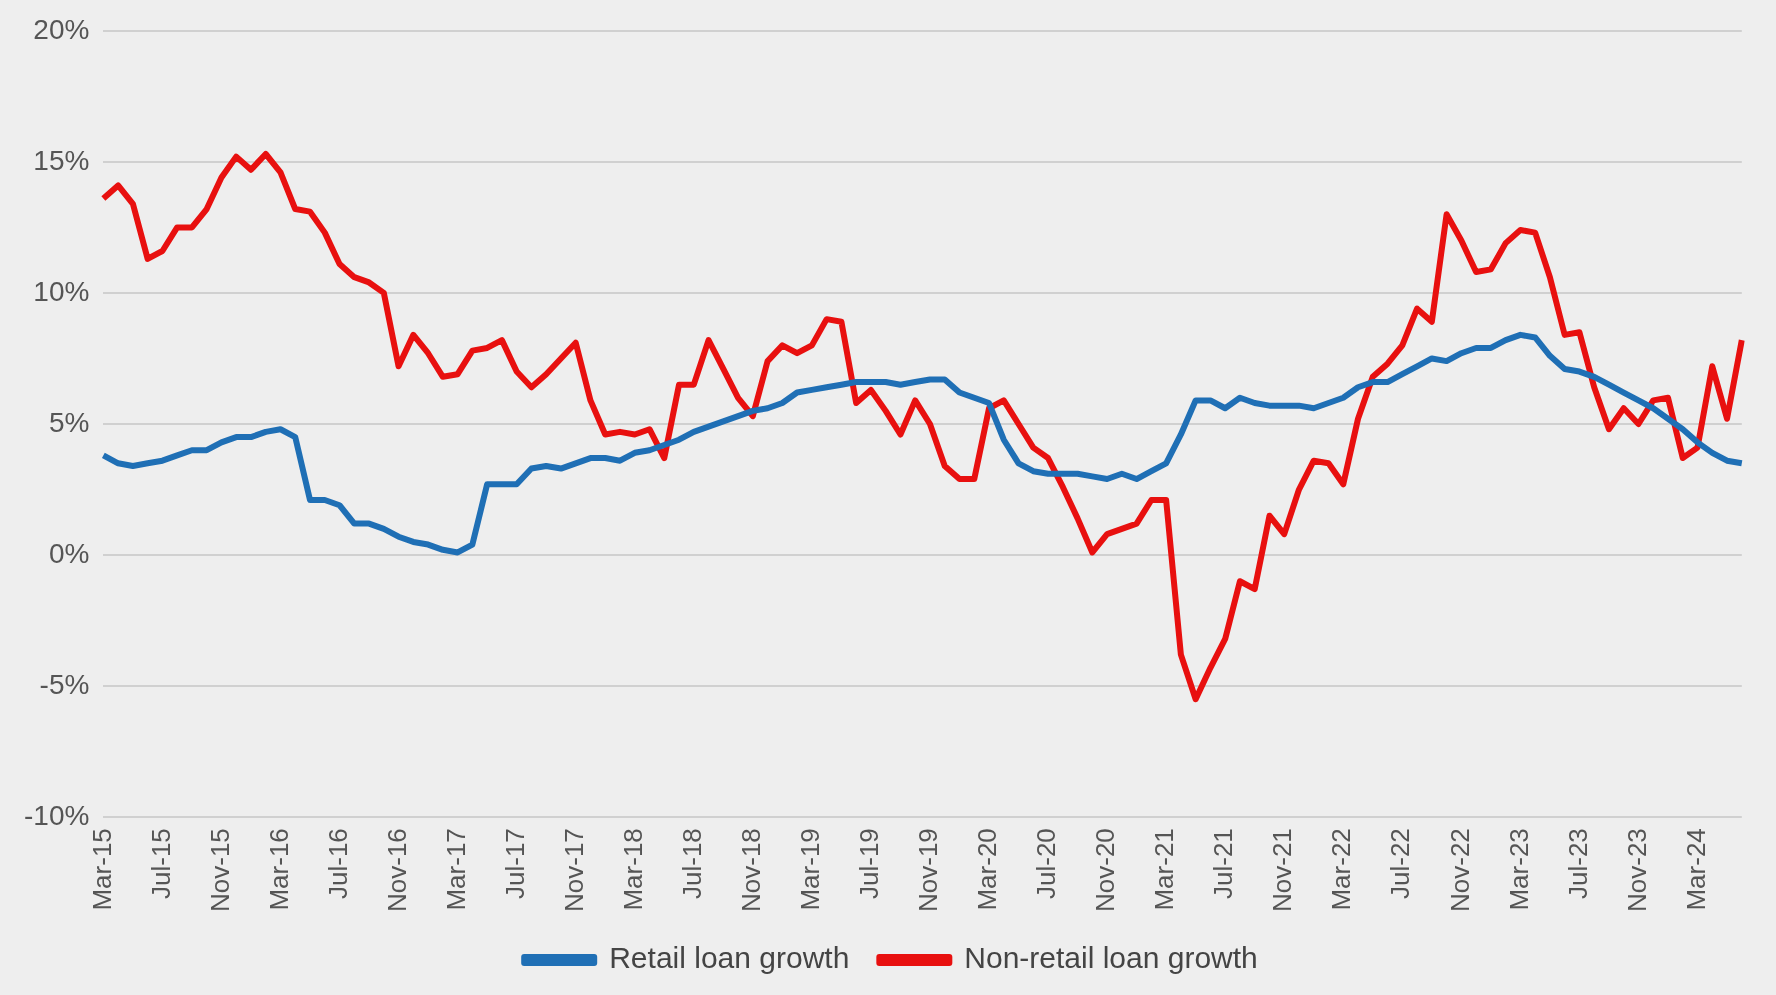 The image size is (1776, 995). Describe the element at coordinates (1105, 870) in the screenshot. I see `x-tick-label: Nov-20` at that location.